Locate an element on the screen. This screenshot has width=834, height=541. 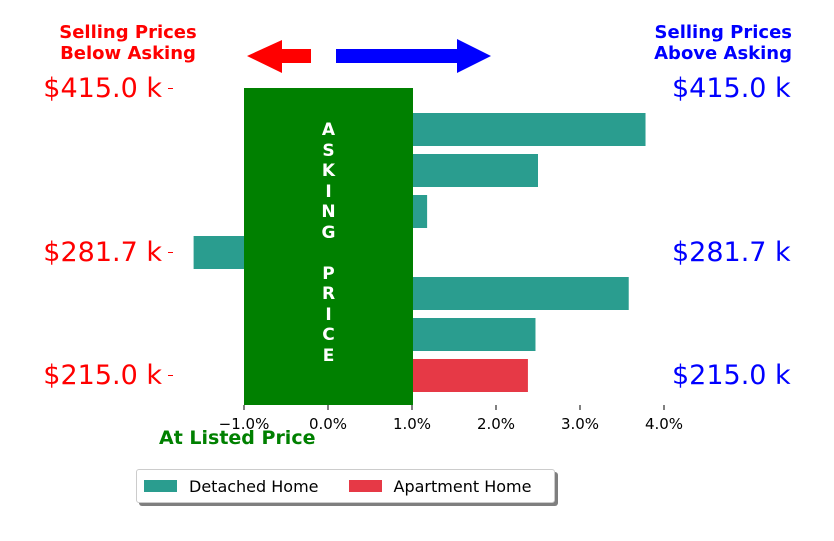
below-asking-line1: Selling Prices is located at coordinates (128, 32).